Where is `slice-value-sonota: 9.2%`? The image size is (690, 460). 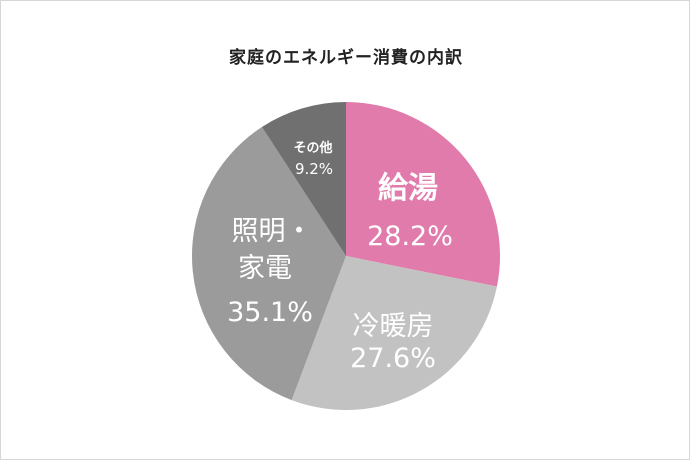 slice-value-sonota: 9.2% is located at coordinates (314, 169).